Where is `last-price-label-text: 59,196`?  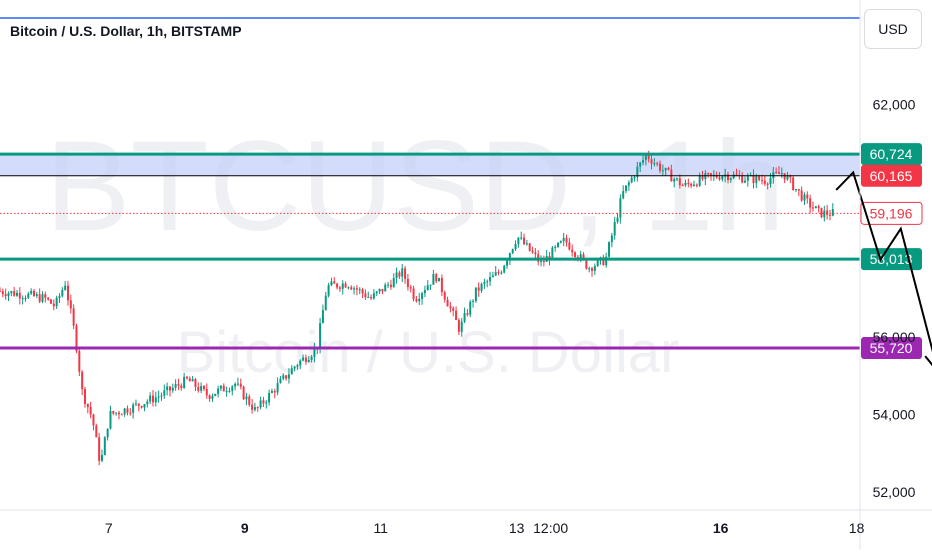 last-price-label-text: 59,196 is located at coordinates (891, 213).